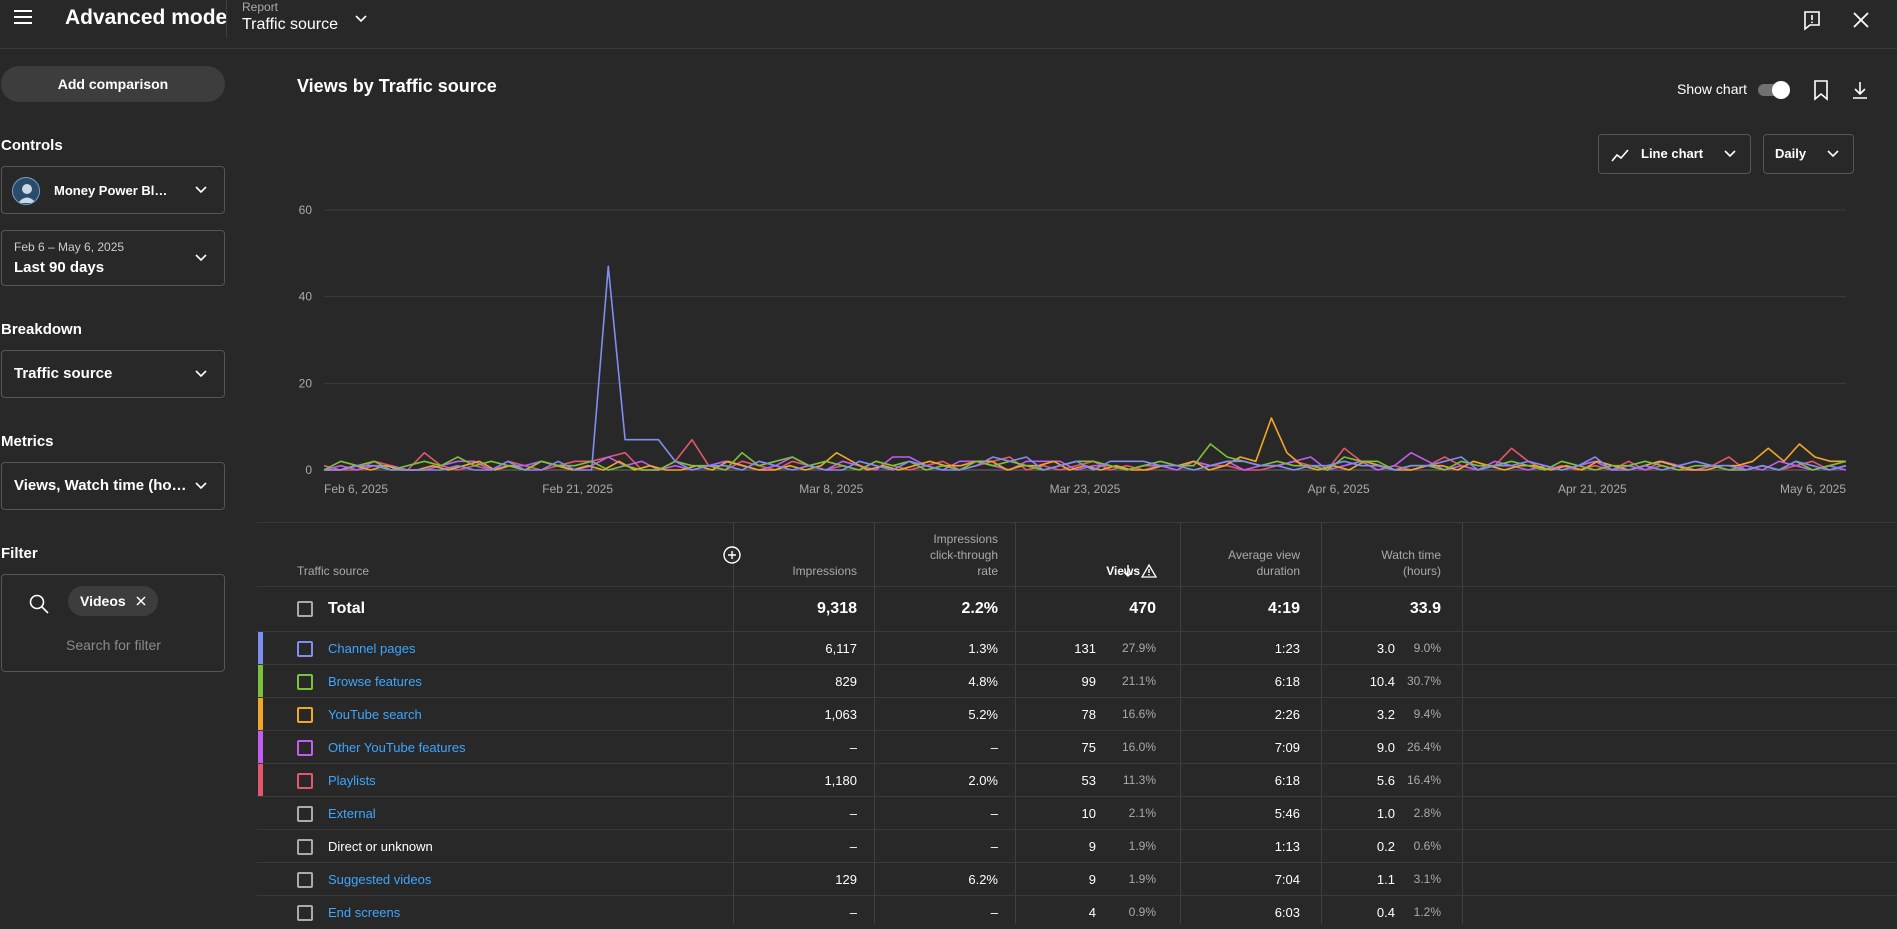  What do you see at coordinates (1427, 813) in the screenshot?
I see `watch-time-percent-cell: 2.8%` at bounding box center [1427, 813].